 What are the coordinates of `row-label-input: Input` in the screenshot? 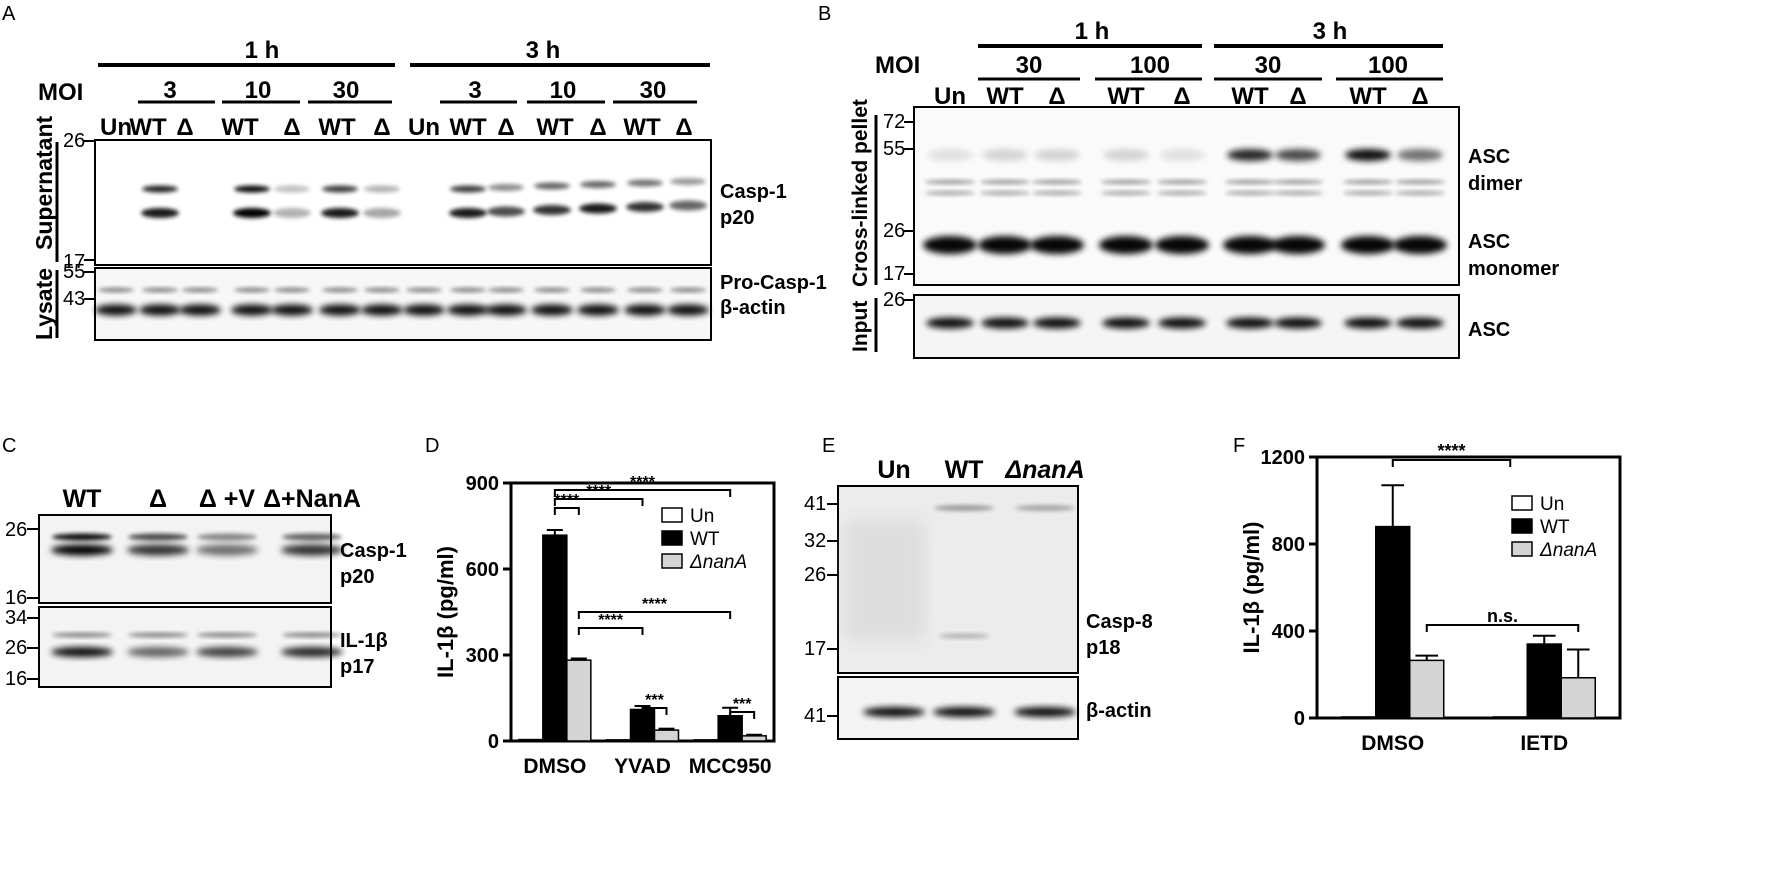 It's located at (860, 326).